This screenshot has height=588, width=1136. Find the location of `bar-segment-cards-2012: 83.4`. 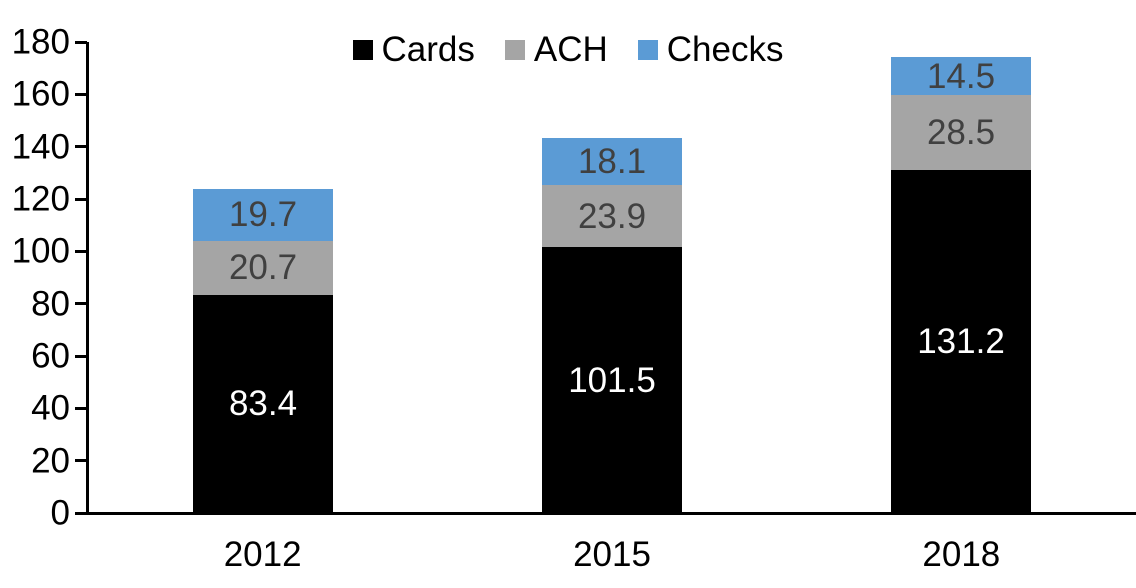

bar-segment-cards-2012: 83.4 is located at coordinates (263, 403).